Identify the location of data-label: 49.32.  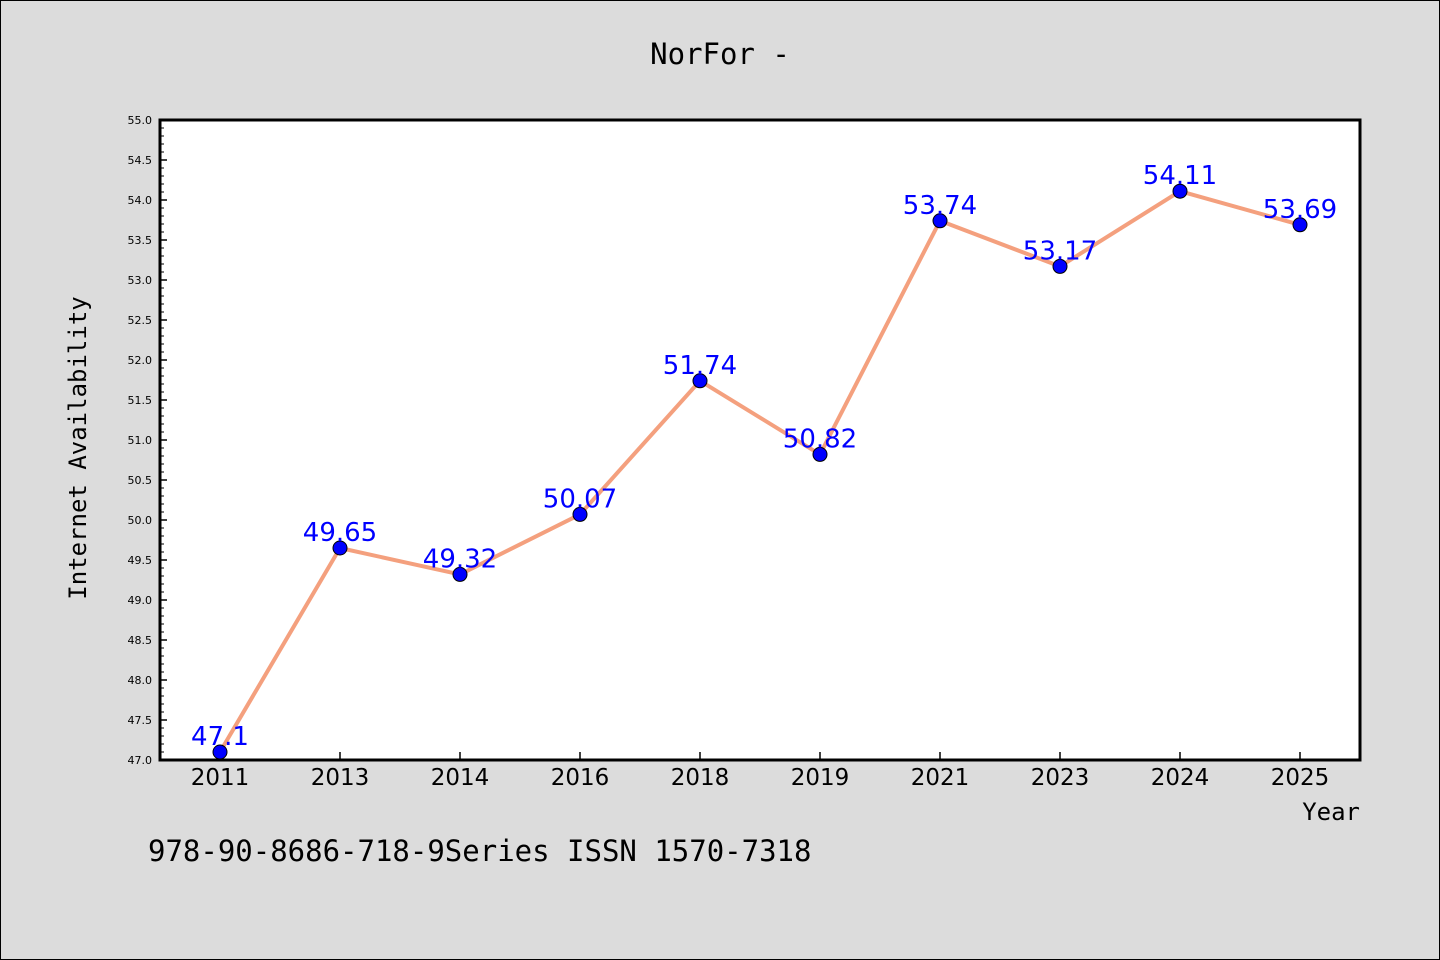
(460, 559).